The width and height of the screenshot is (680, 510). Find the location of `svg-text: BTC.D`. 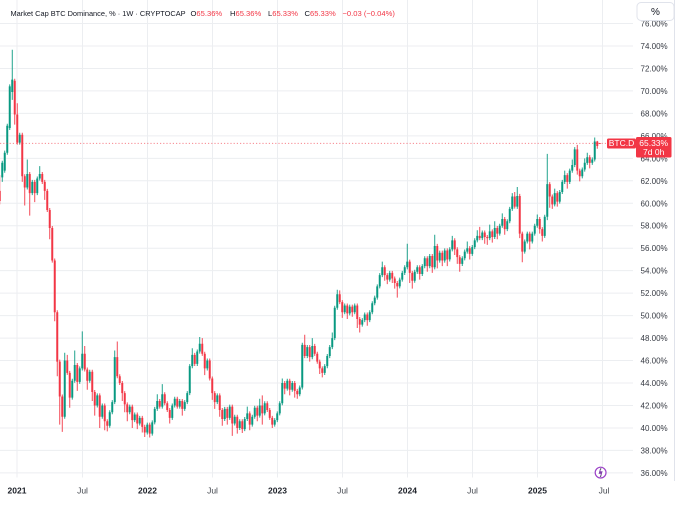

svg-text: BTC.D is located at coordinates (622, 143).